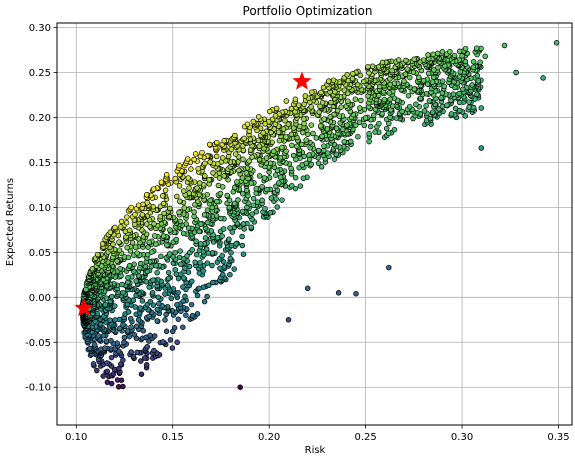  Describe the element at coordinates (41, 208) in the screenshot. I see `y-axis-ticks: -0.10 -0.05 0.00 0.05 0.10 0.15 0.20 0.25 0.30` at that location.